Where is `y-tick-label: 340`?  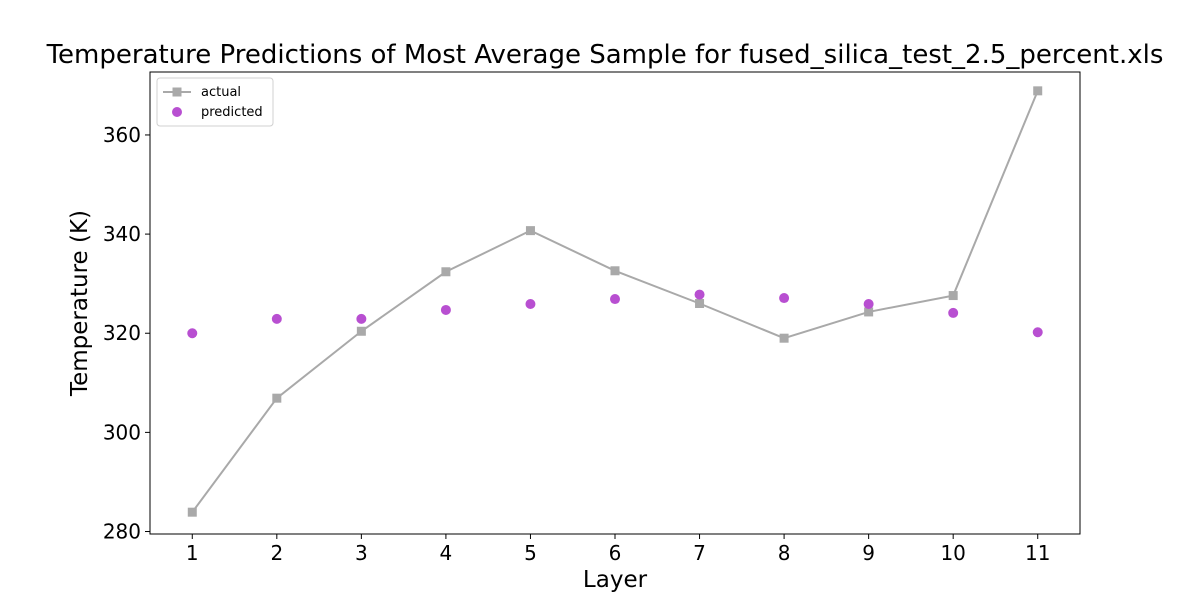 y-tick-label: 340 is located at coordinates (122, 234).